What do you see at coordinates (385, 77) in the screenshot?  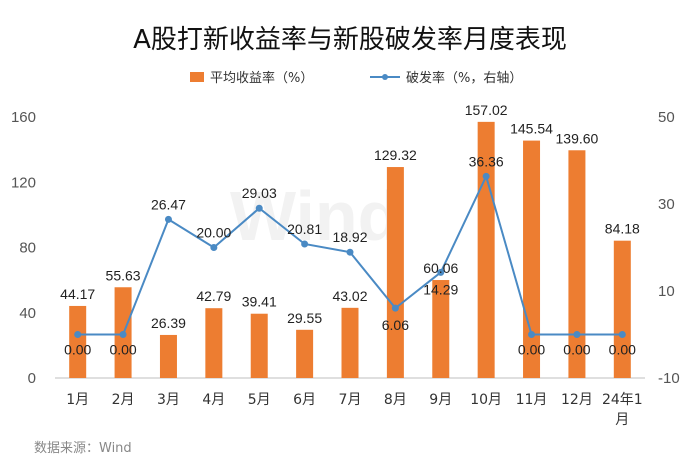 I see `legend-line-marker` at bounding box center [385, 77].